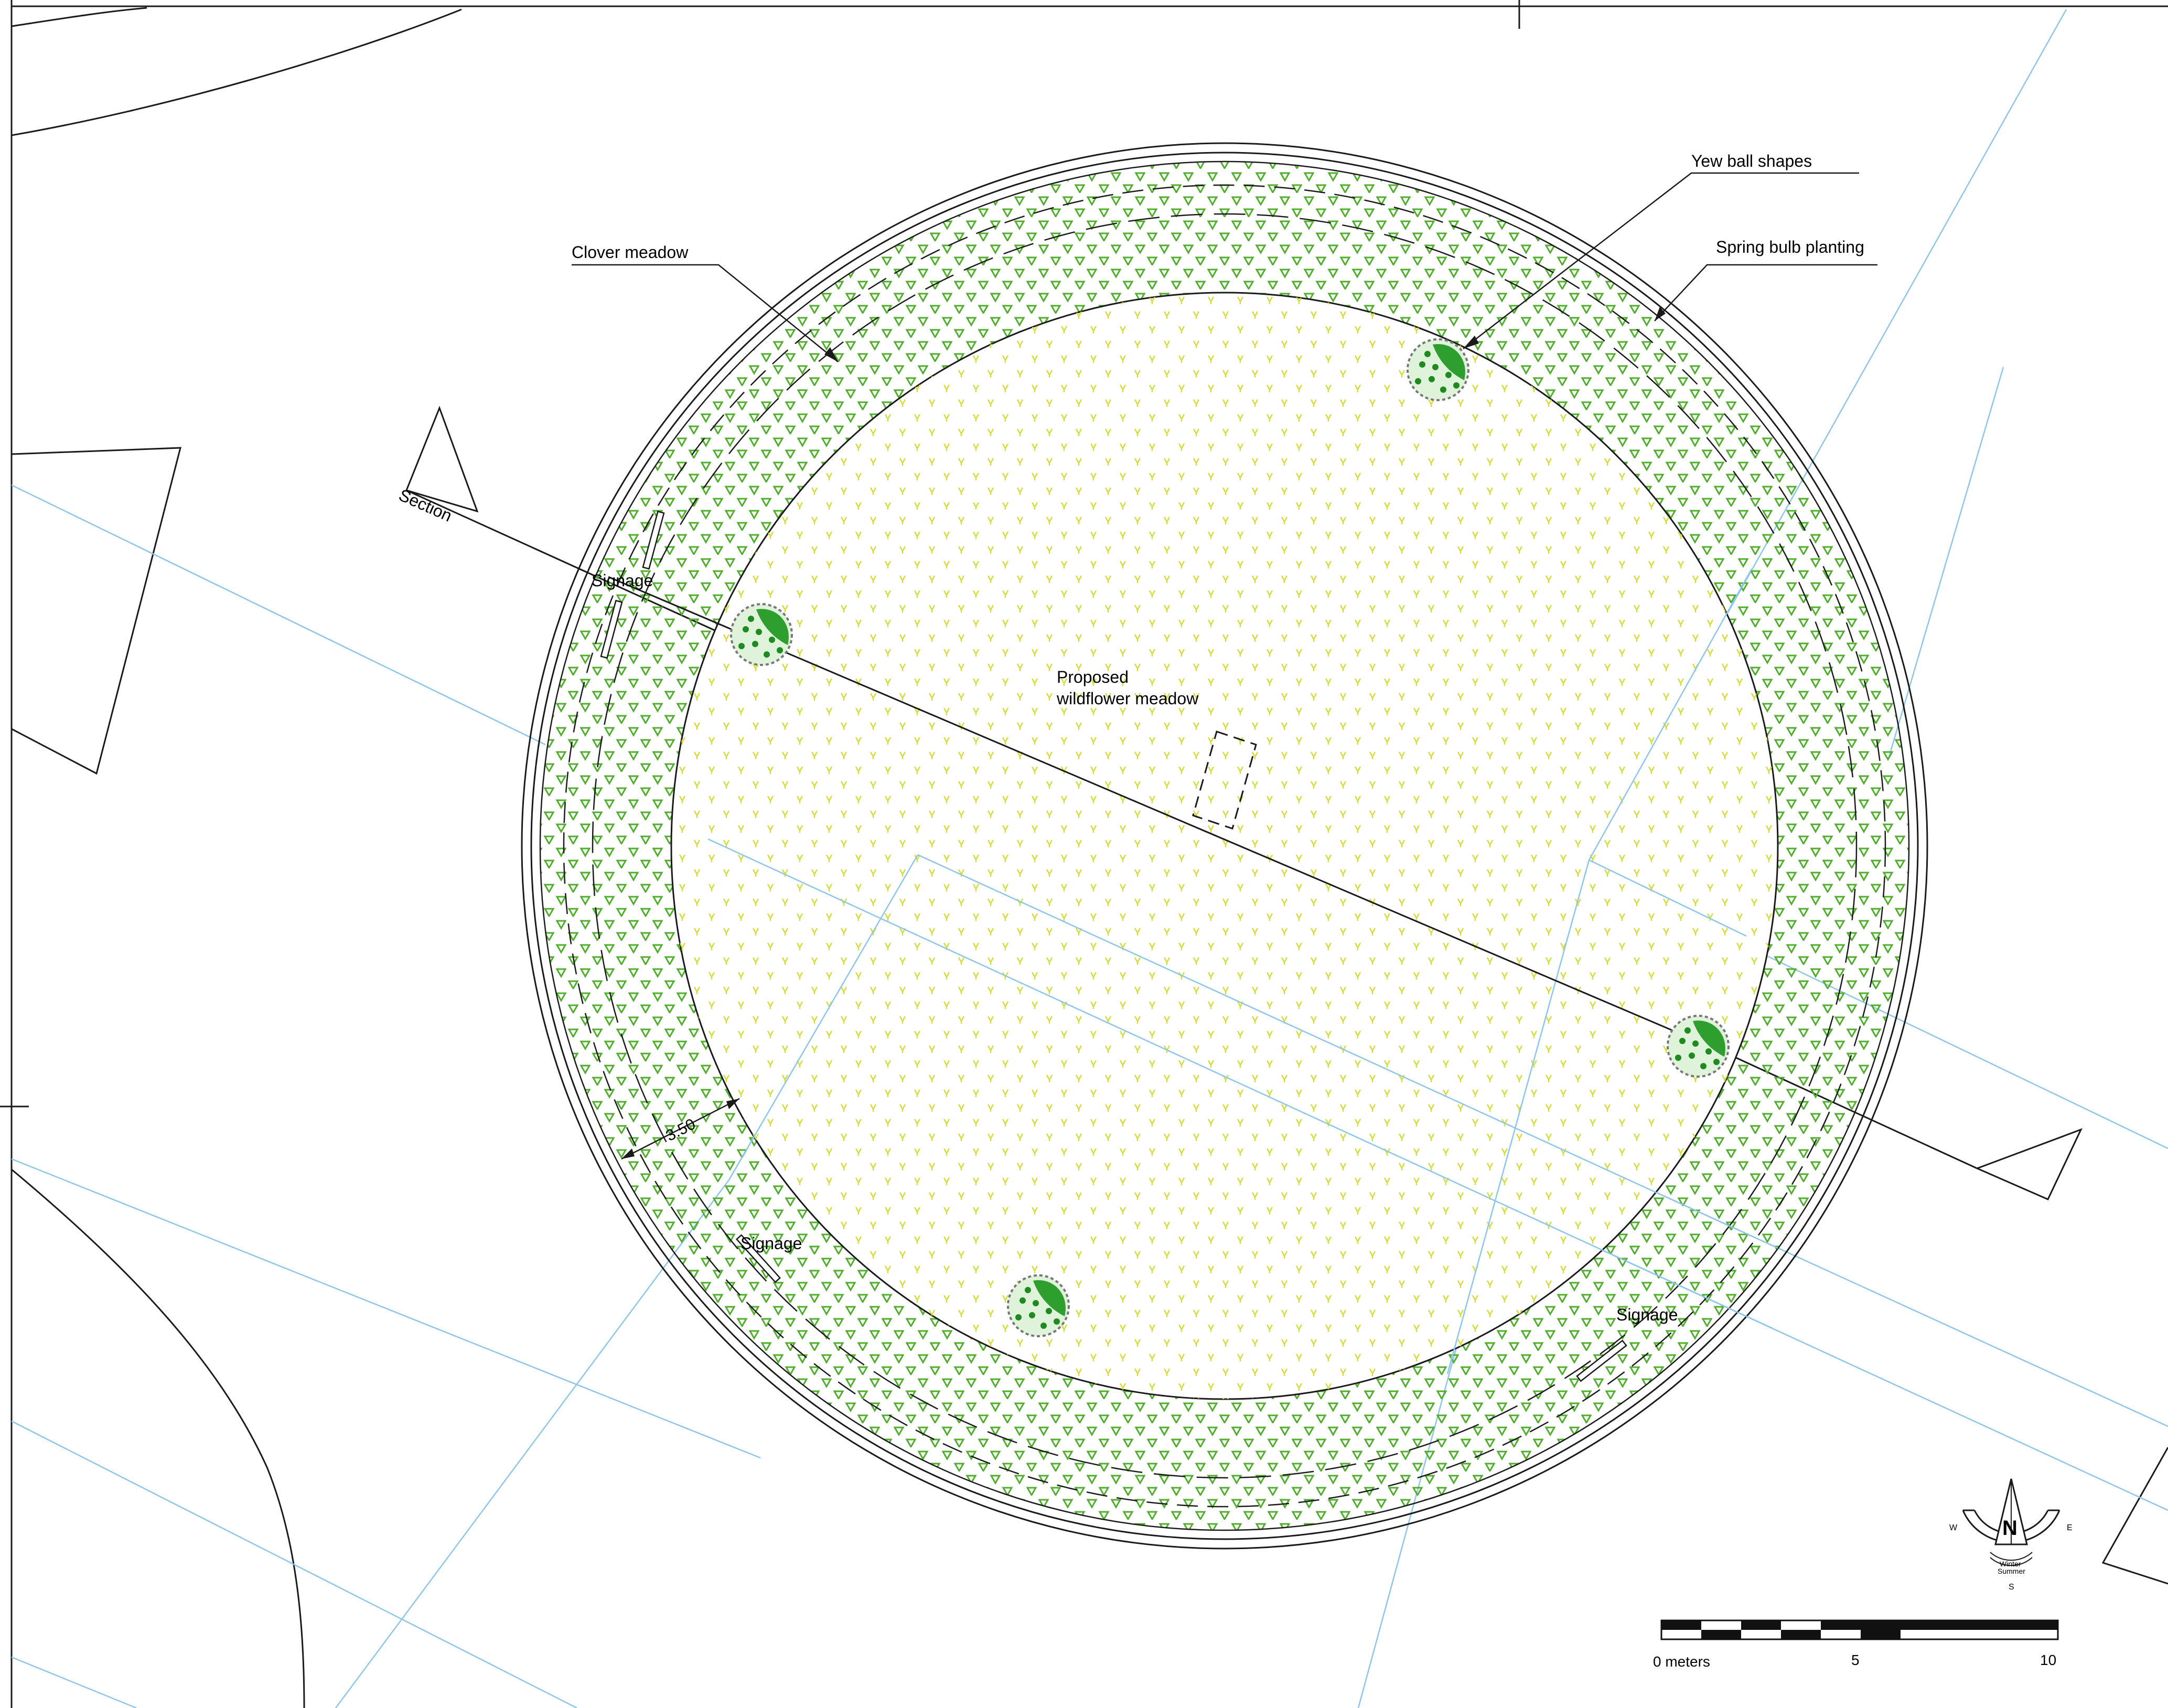 Image resolution: width=2168 pixels, height=1708 pixels. Describe the element at coordinates (630, 252) in the screenshot. I see `label-clover-meadow: Clover meadow` at that location.